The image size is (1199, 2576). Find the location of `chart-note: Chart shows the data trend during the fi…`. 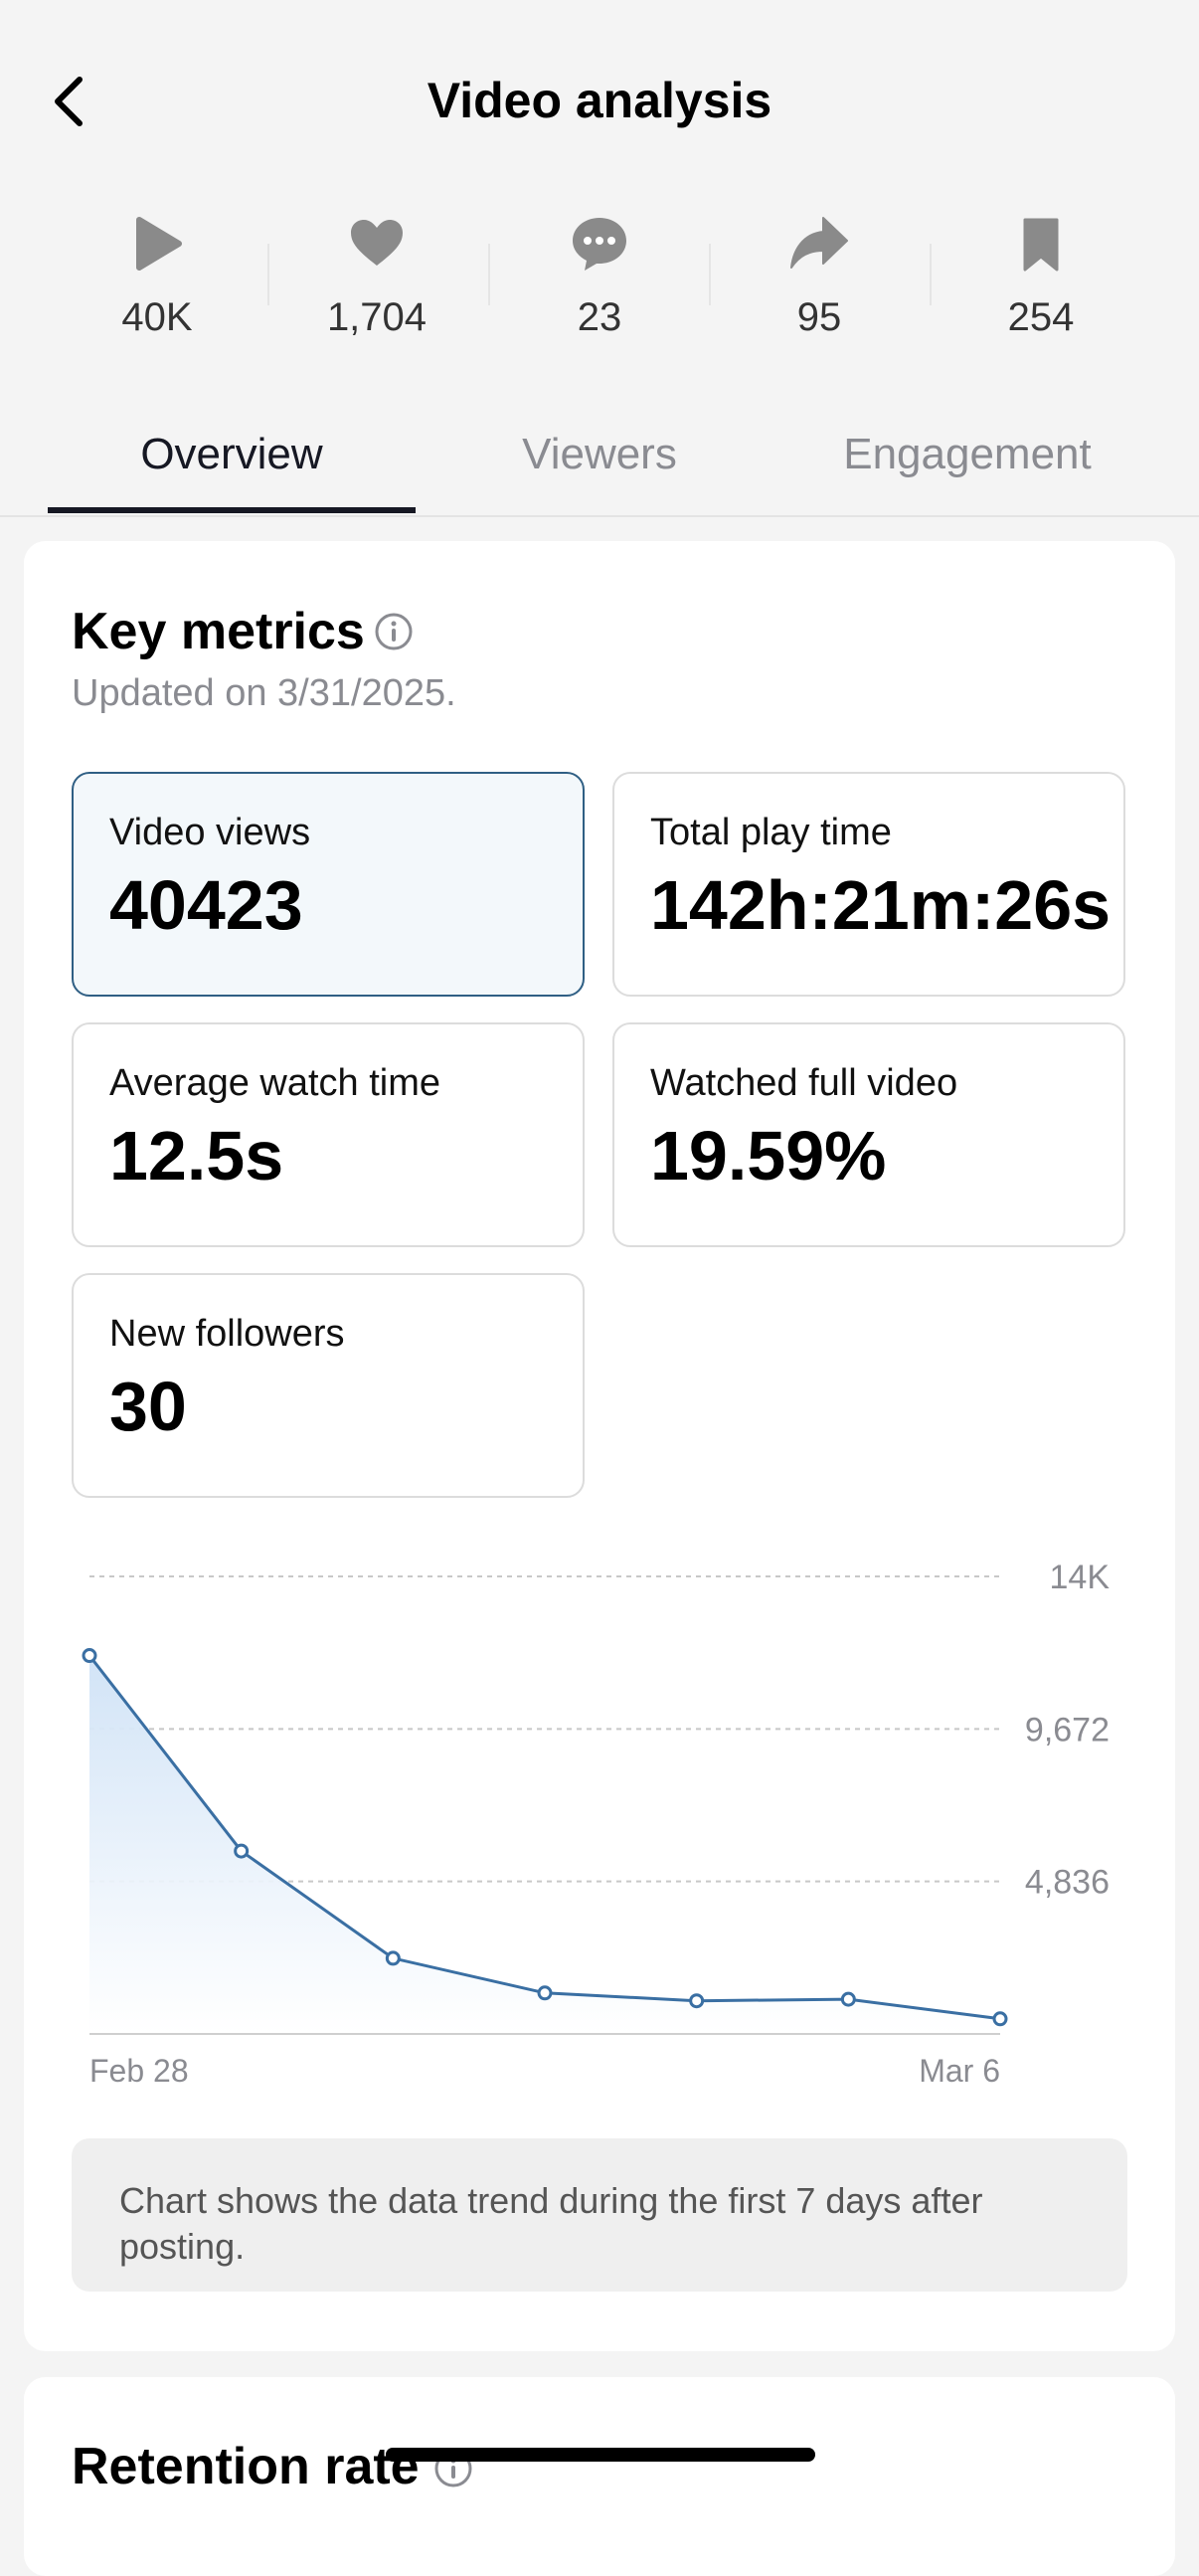

chart-note: Chart shows the data trend during the fi… is located at coordinates (599, 2215).